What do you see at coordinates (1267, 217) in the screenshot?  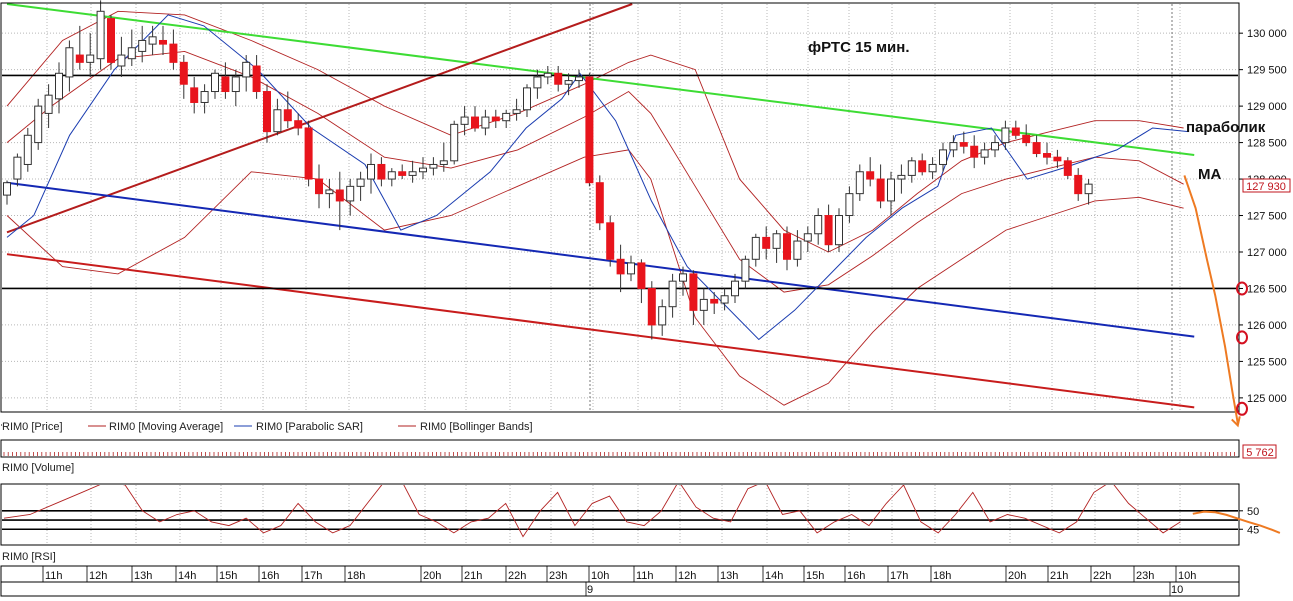 I see `price-tick-label: 127 500` at bounding box center [1267, 217].